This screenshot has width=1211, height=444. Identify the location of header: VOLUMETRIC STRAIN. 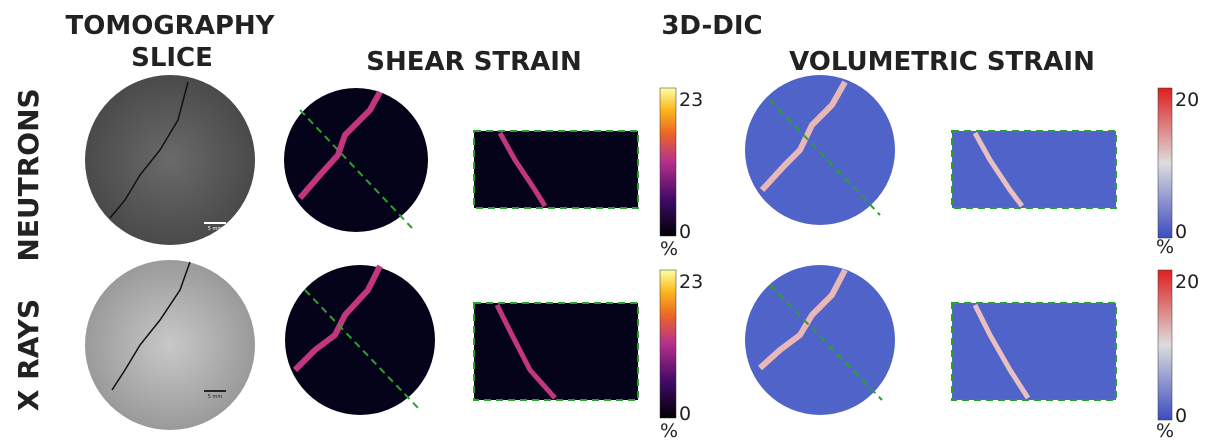
(942, 62).